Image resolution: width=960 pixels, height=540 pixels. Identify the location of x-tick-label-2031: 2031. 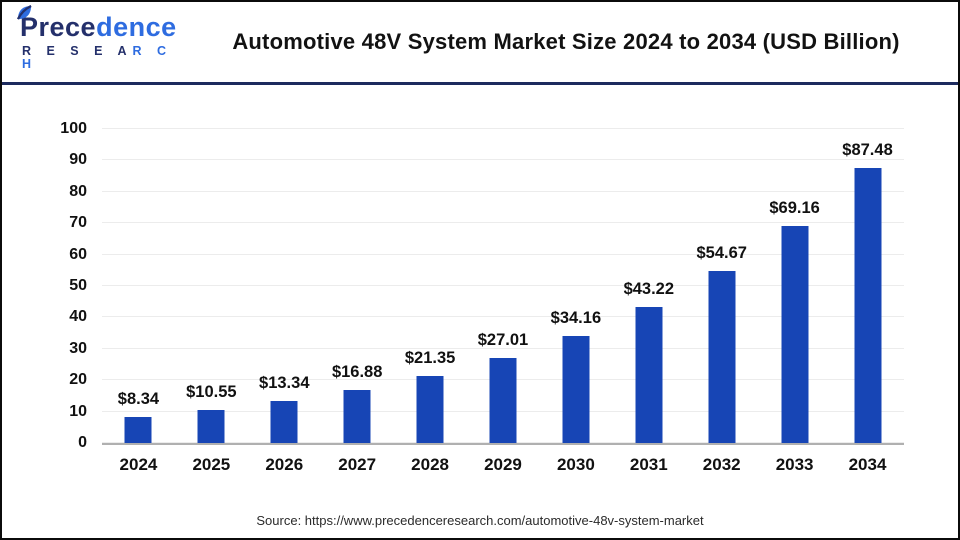
(648, 464).